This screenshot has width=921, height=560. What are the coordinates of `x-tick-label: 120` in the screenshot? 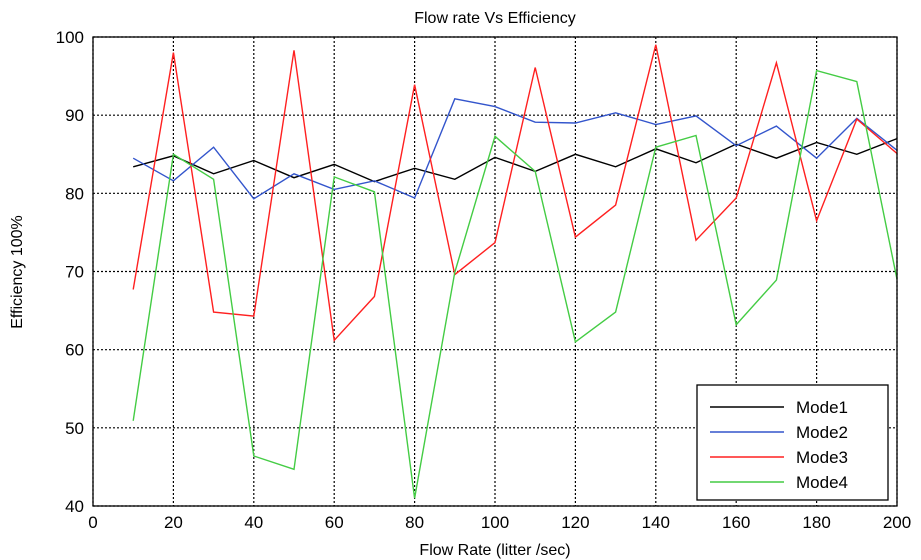 It's located at (575, 522).